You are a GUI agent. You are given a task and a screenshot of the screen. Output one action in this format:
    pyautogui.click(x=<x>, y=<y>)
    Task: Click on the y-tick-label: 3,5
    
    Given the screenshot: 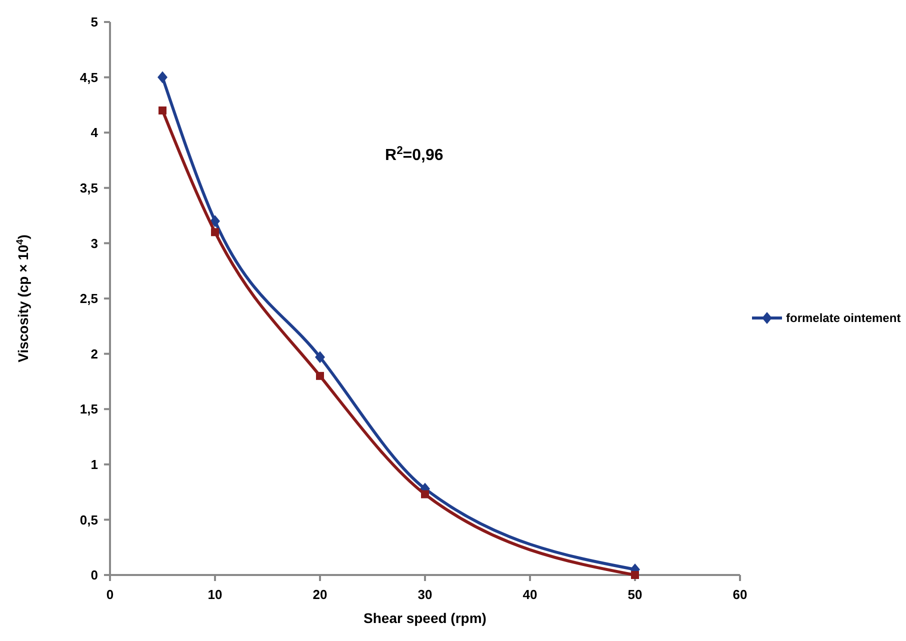 What is the action you would take?
    pyautogui.click(x=89, y=188)
    